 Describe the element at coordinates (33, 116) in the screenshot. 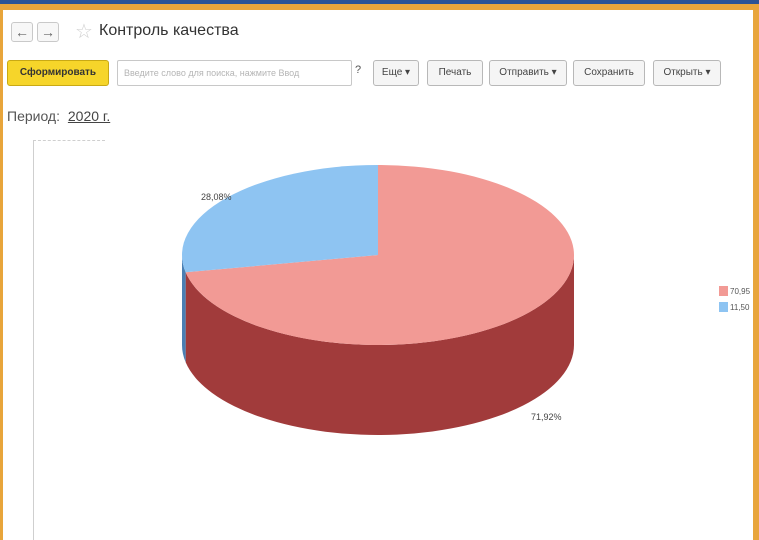

I see `period-label: Период:` at that location.